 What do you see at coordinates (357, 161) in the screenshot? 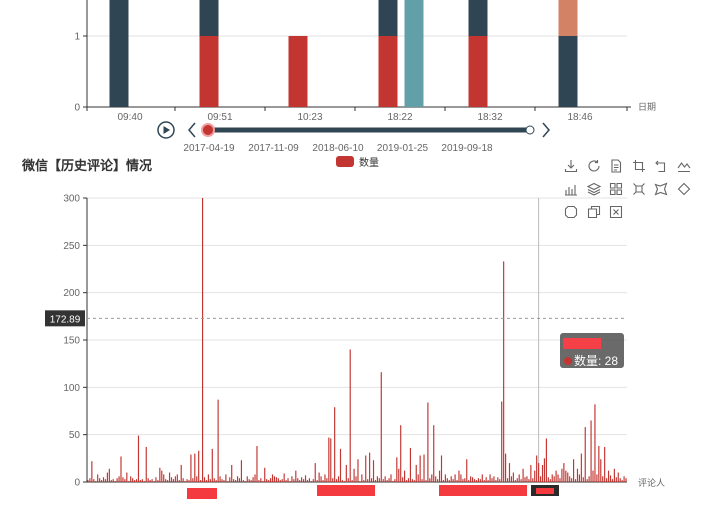
I see `chart-2-legend: 数量` at bounding box center [357, 161].